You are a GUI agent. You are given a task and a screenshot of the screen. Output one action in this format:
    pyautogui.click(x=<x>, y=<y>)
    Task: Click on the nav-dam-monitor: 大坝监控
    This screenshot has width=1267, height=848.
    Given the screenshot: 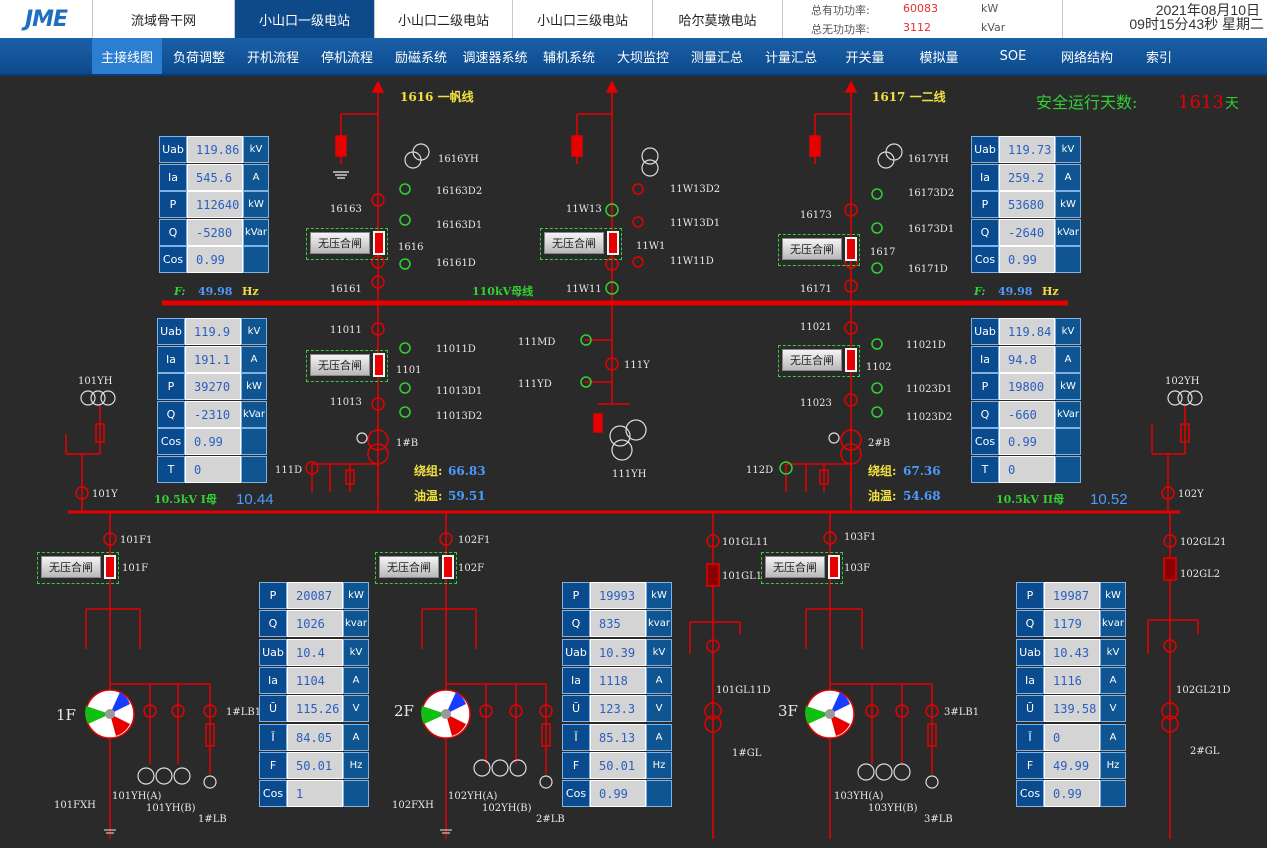 What is the action you would take?
    pyautogui.click(x=642, y=58)
    